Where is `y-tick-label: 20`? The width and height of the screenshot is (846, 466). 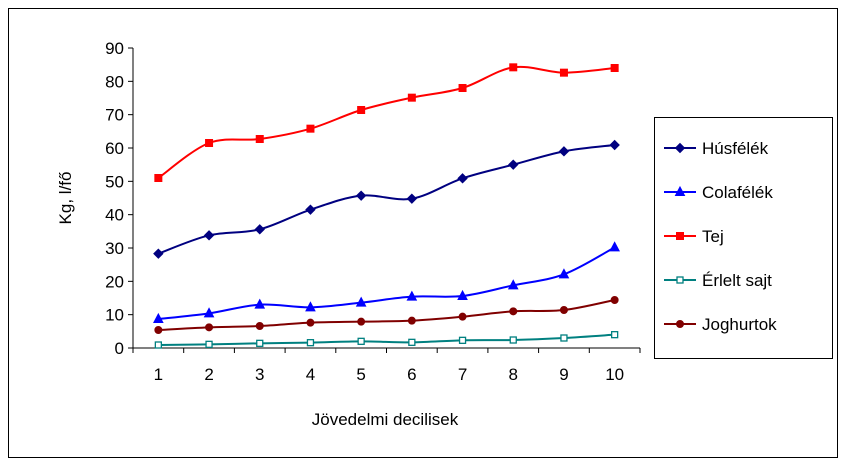 y-tick-label: 20 is located at coordinates (114, 281).